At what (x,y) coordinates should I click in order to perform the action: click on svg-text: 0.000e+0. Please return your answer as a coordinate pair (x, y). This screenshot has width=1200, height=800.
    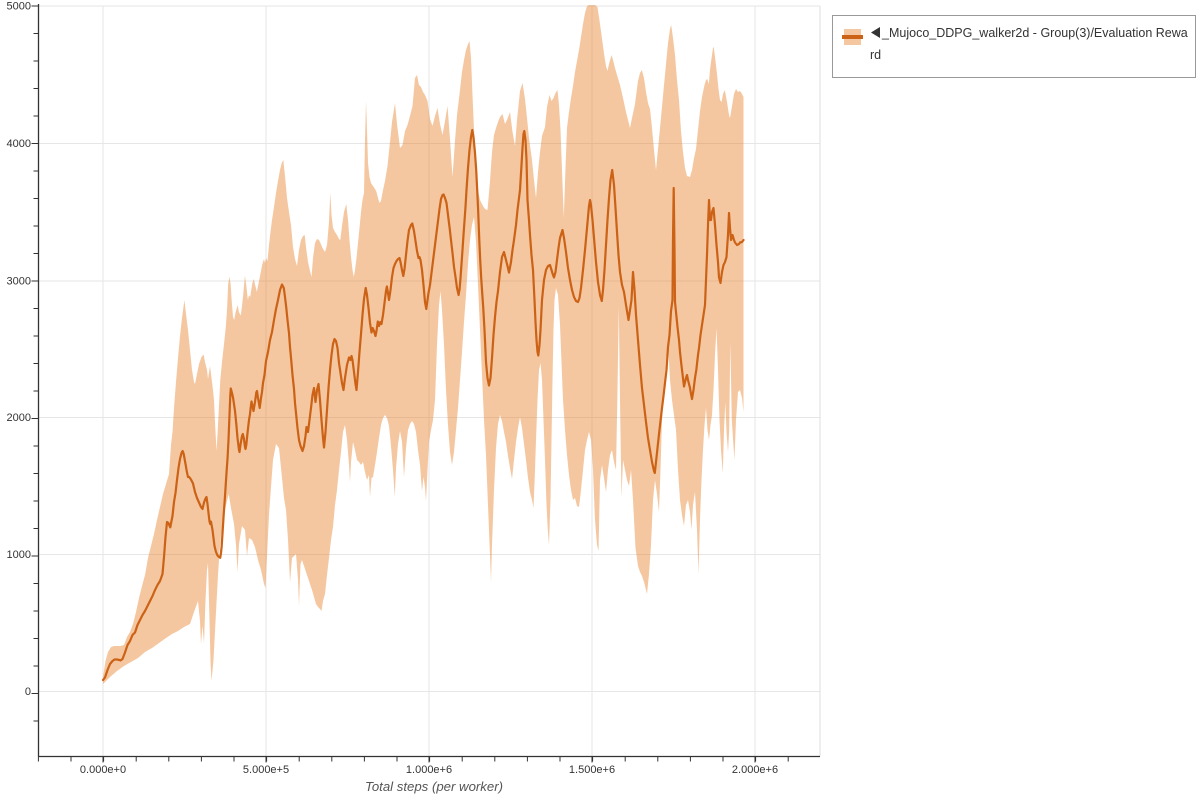
    Looking at the image, I should click on (103, 770).